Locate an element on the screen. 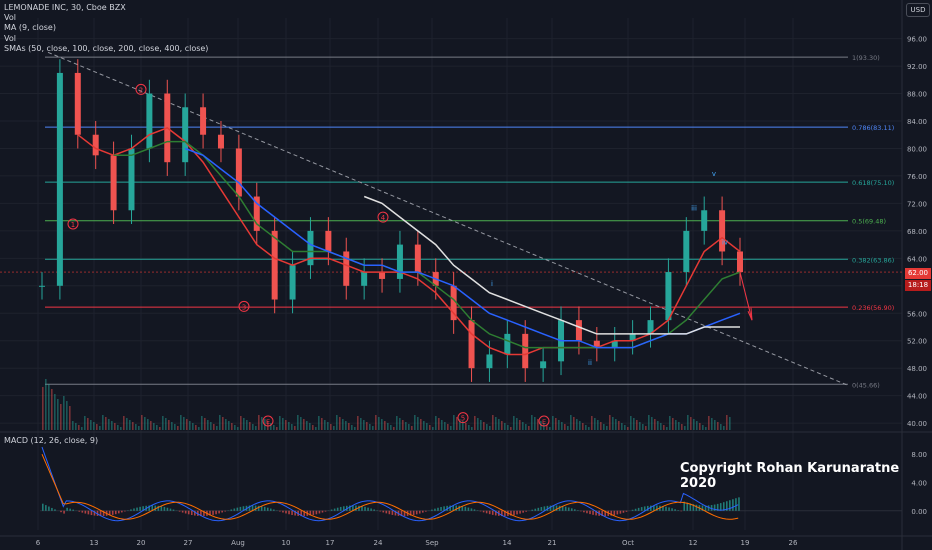 This screenshot has width=932, height=550. currency-badge: USD is located at coordinates (918, 10).